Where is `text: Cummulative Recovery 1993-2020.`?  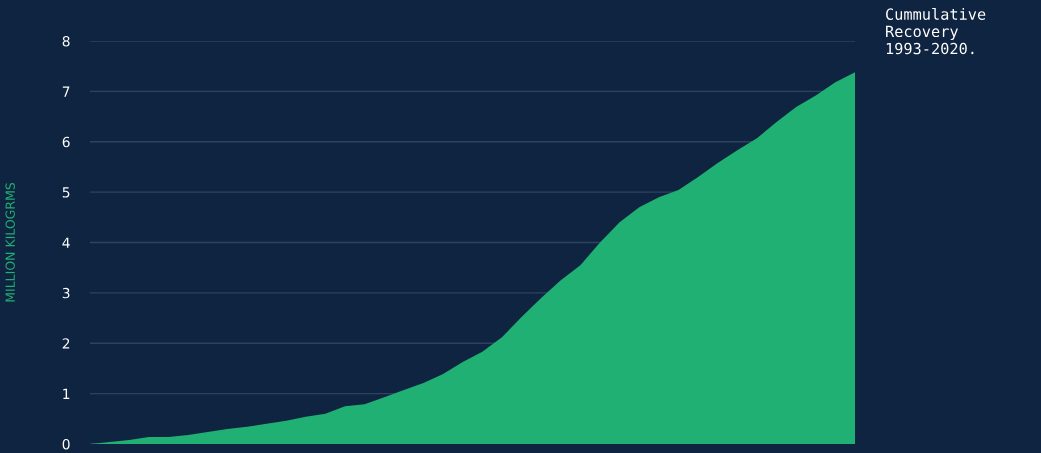 text: Cummulative Recovery 1993-2020. is located at coordinates (936, 31).